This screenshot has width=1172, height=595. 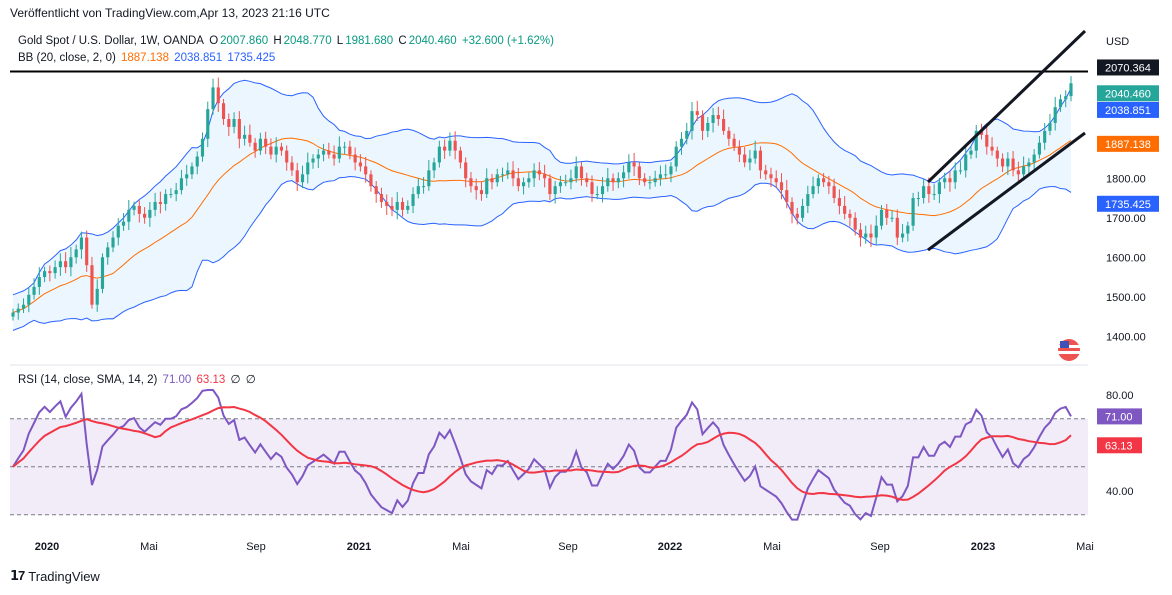 I want to click on time-tick-label: 2021, so click(x=359, y=547).